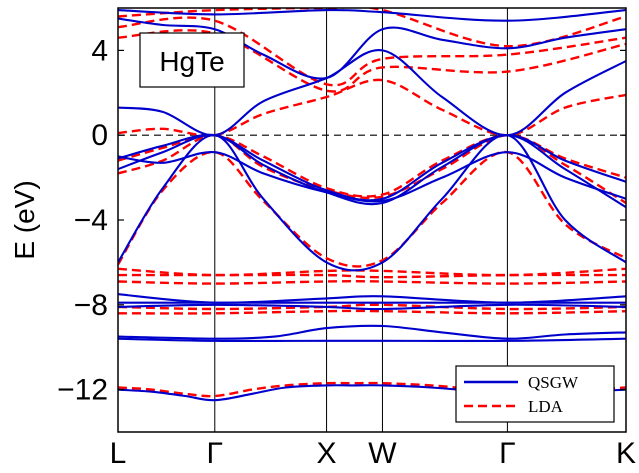 This screenshot has height=473, width=639. What do you see at coordinates (118, 452) in the screenshot?
I see `x-tick-label: L` at bounding box center [118, 452].